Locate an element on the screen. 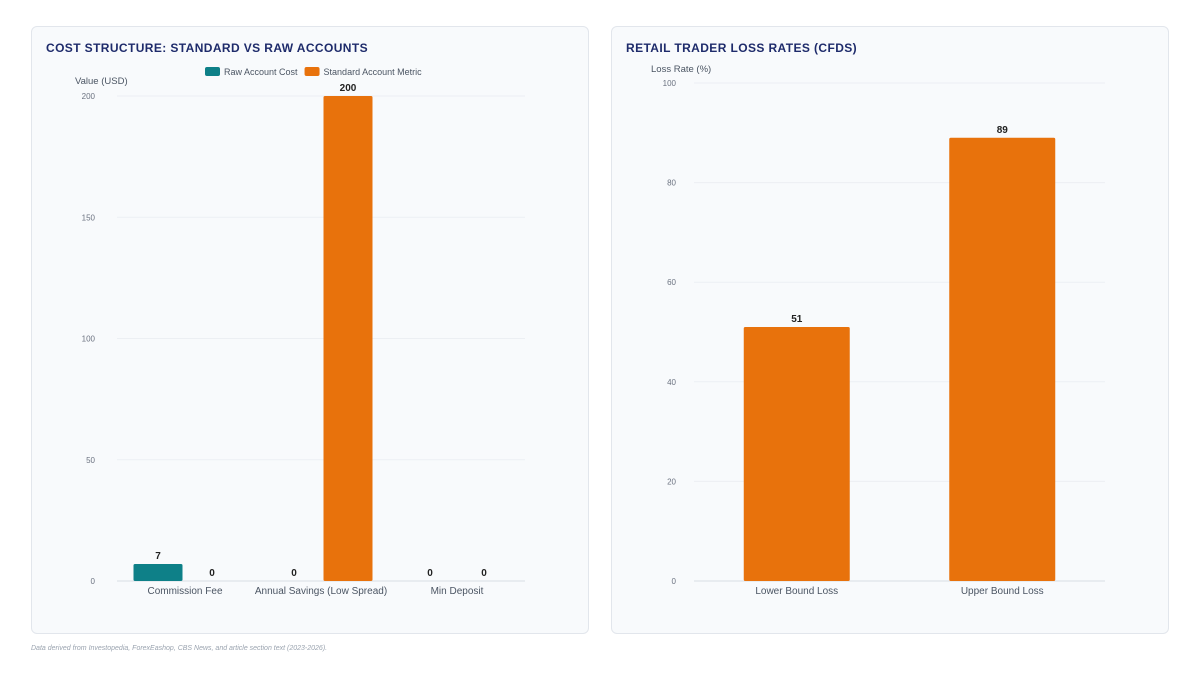 The width and height of the screenshot is (1200, 675). legend-label-standard-account-metric: Standard Account Metric is located at coordinates (373, 72).